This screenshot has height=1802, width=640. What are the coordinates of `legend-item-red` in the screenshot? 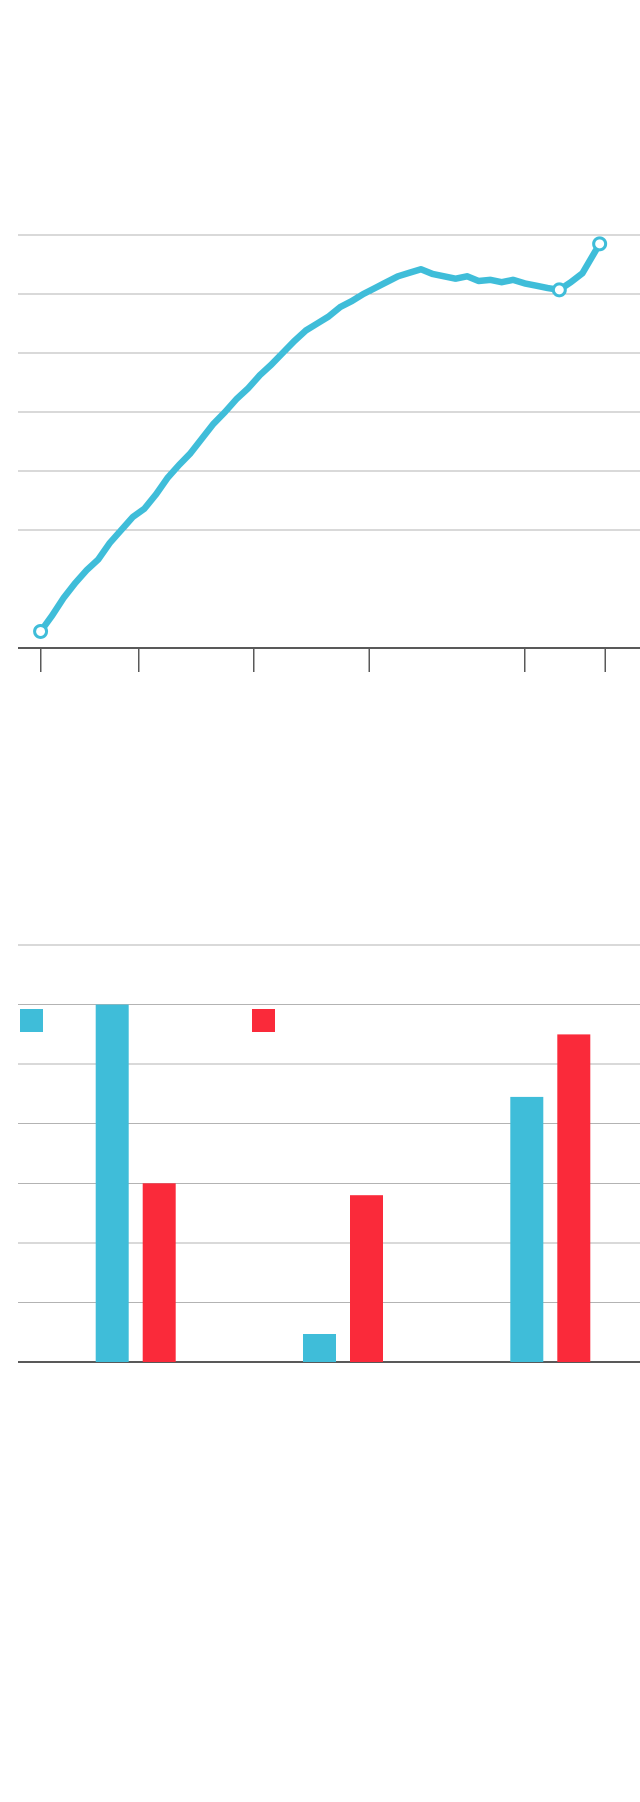 It's located at (268, 1020).